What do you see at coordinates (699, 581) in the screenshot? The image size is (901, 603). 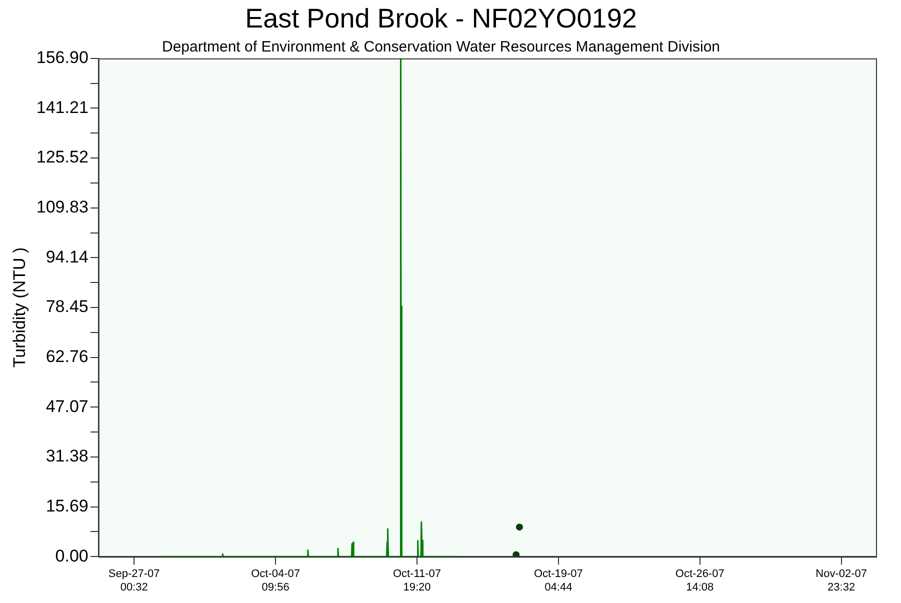 I see `x-tick-label: Oct-26-07 14:08` at bounding box center [699, 581].